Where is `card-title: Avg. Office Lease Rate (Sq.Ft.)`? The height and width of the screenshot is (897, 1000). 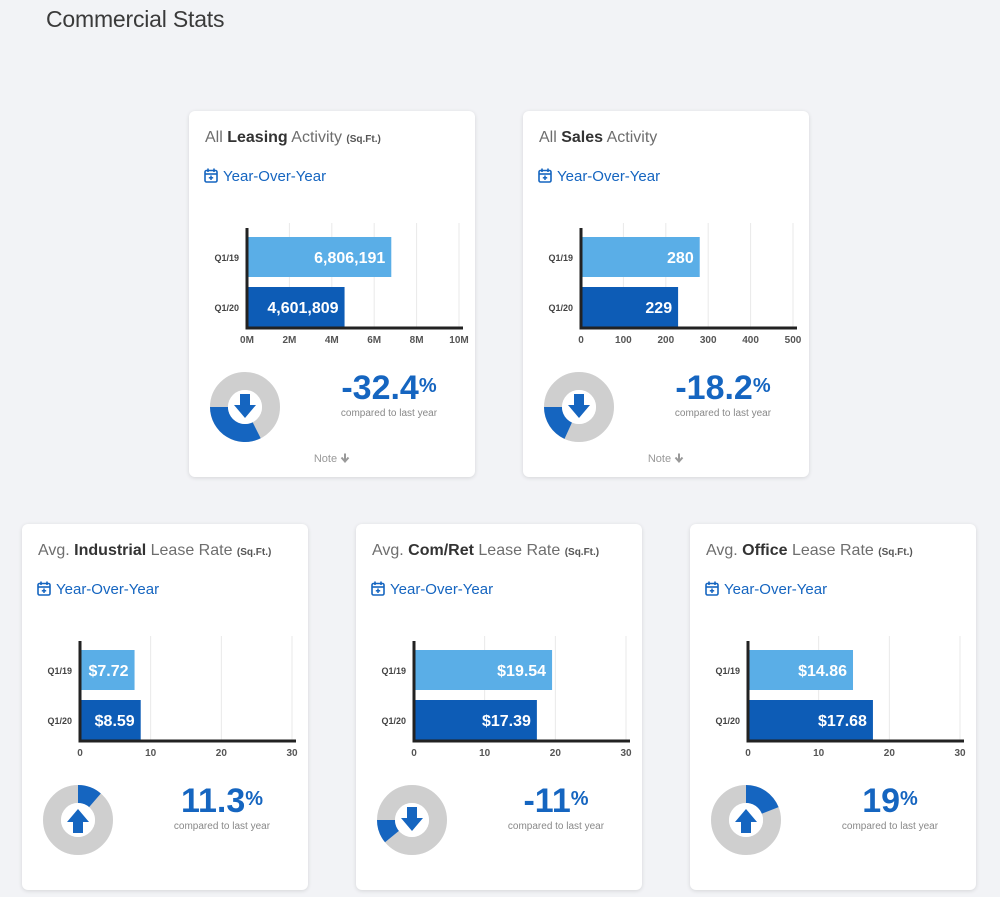
card-title: Avg. Office Lease Rate (Sq.Ft.) is located at coordinates (809, 551).